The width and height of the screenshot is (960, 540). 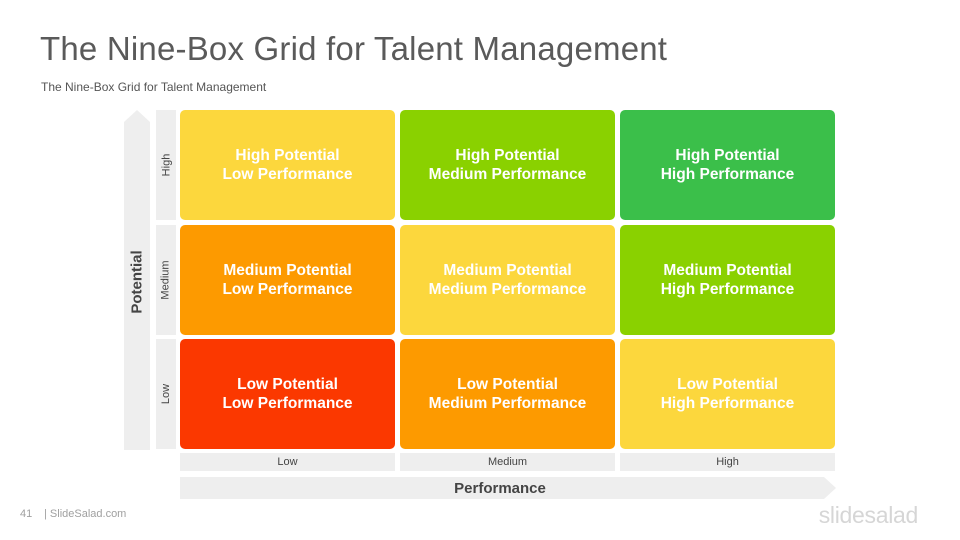 What do you see at coordinates (354, 48) in the screenshot?
I see `slide-title: The Nine-Box Grid for Talent Management` at bounding box center [354, 48].